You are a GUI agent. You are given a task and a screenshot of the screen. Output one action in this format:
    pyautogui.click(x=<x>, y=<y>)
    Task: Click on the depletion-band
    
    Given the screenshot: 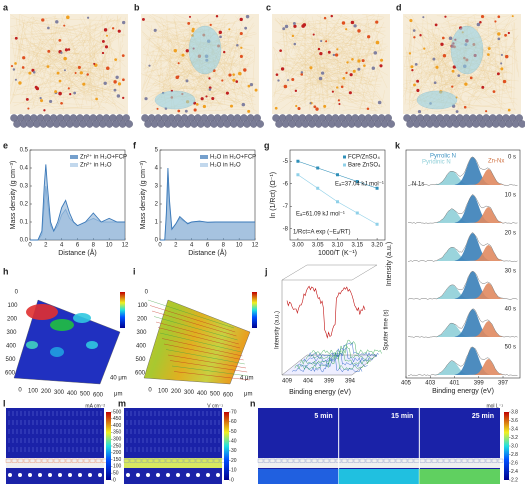 What is the action you would take?
    pyautogui.click(x=298, y=476)
    